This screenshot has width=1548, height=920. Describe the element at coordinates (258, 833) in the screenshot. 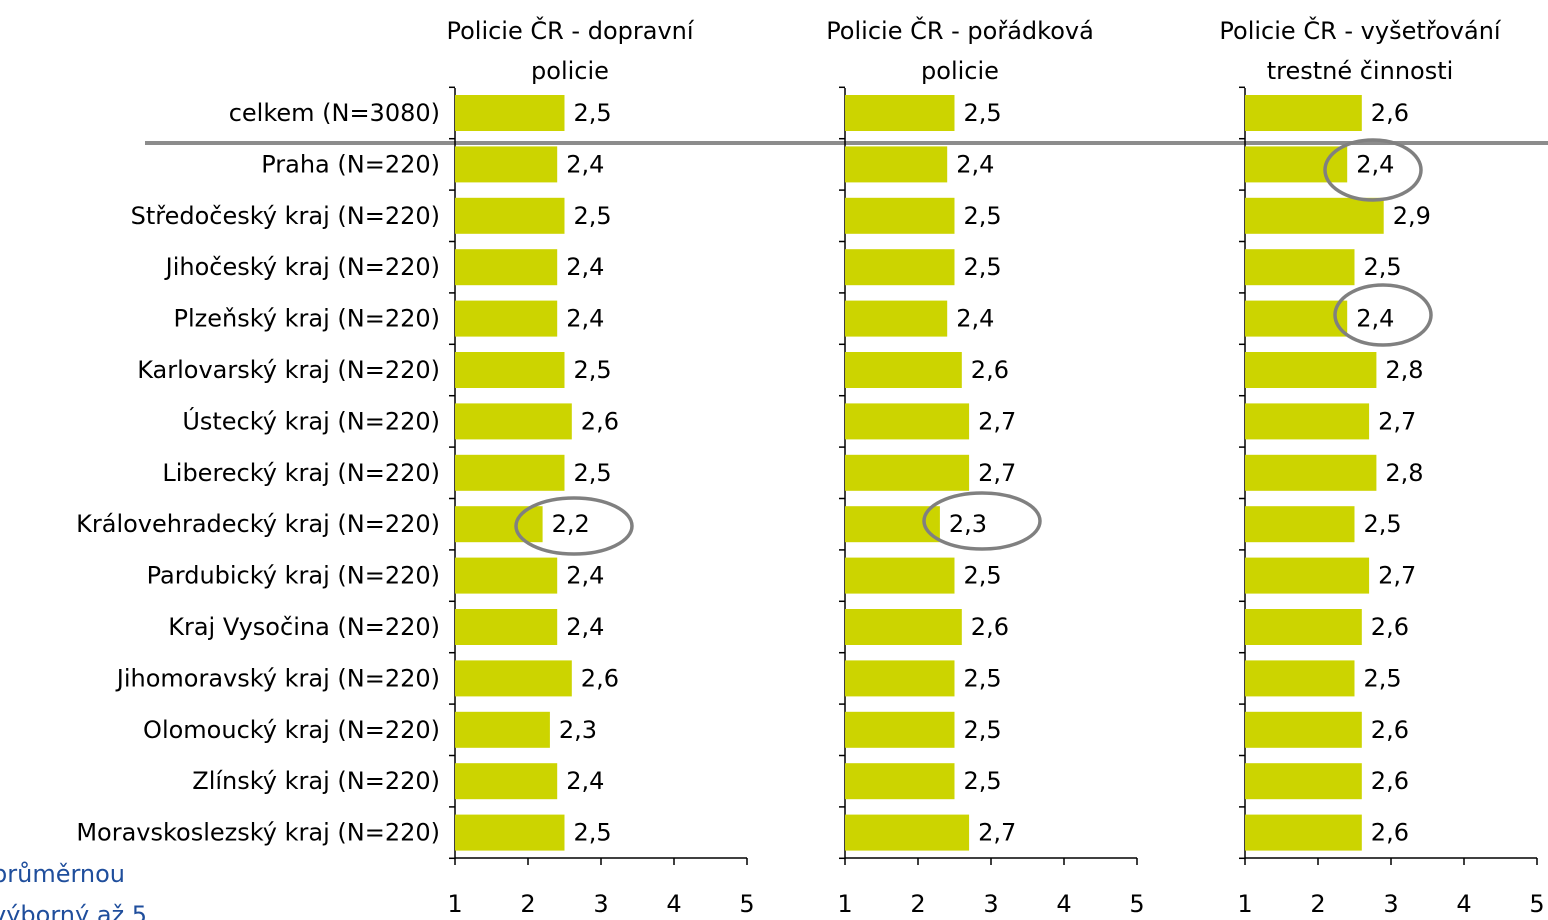

I see `category-label: Moravskoslezský kraj (N=220)` at that location.